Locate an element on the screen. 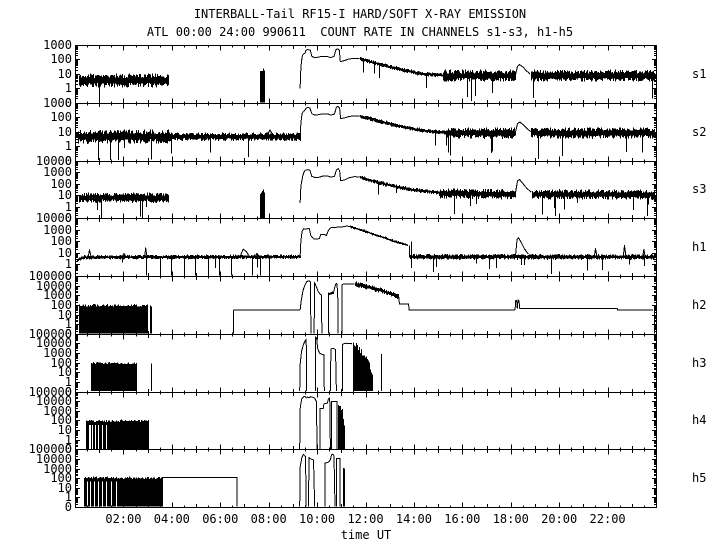  x-tick-label: 18:00 is located at coordinates (510, 519).